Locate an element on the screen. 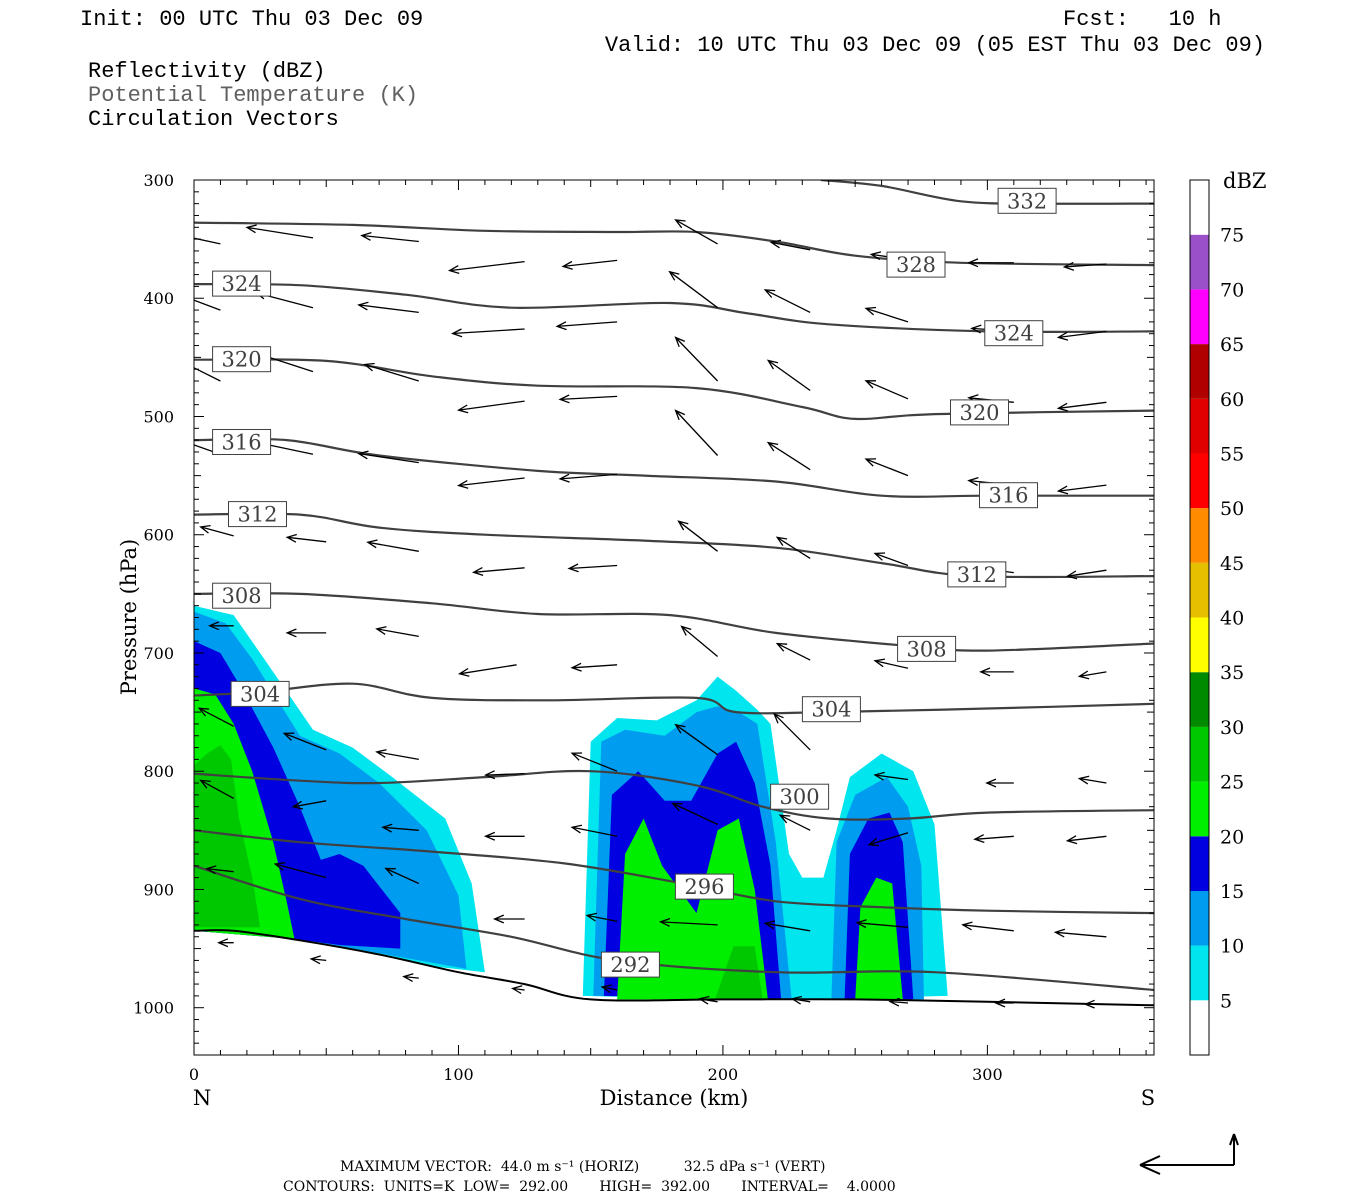 The height and width of the screenshot is (1200, 1350). contour-label-312: 312 is located at coordinates (977, 575).